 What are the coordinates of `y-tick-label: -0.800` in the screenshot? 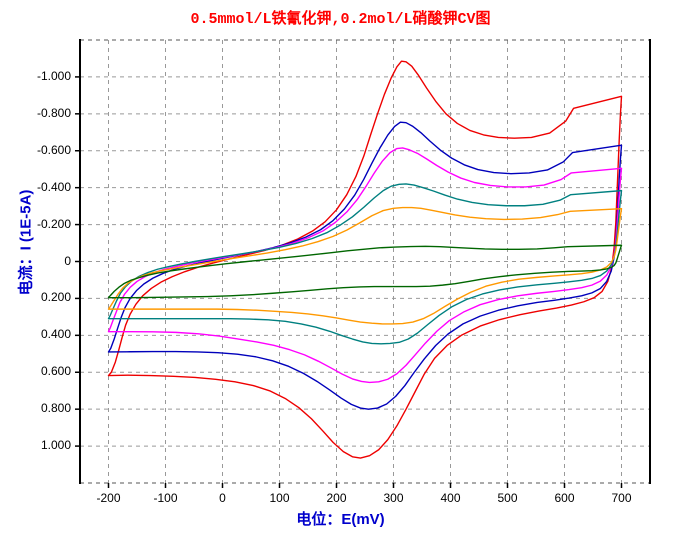 It's located at (53, 112).